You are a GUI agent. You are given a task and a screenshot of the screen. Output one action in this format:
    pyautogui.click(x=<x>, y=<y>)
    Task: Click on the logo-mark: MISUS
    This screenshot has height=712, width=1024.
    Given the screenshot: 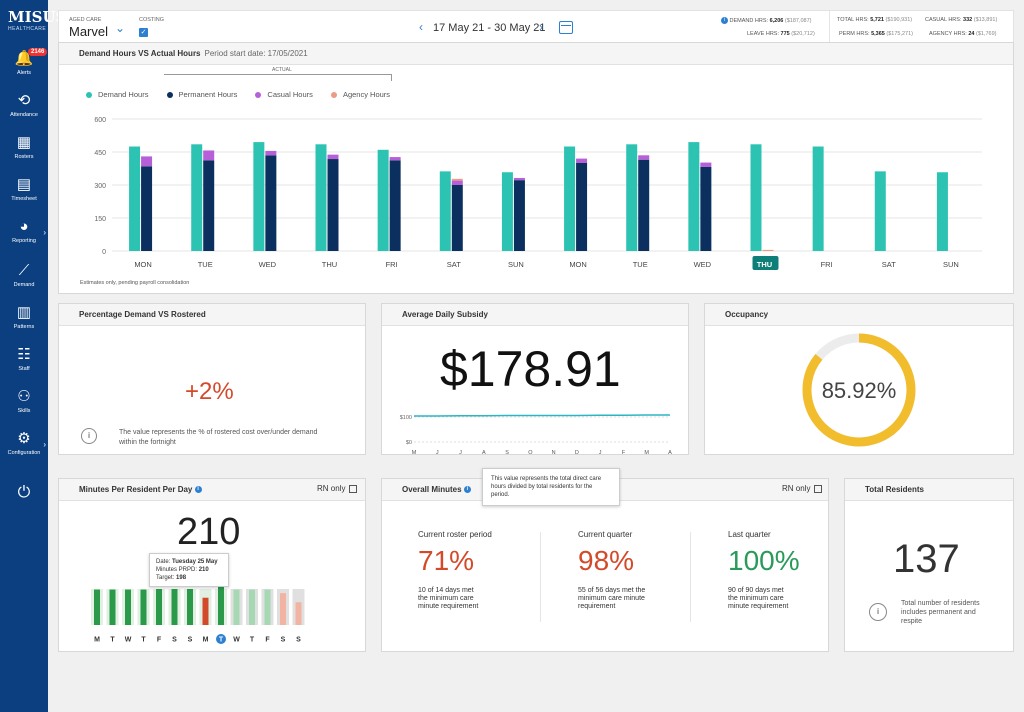 What is the action you would take?
    pyautogui.click(x=37, y=17)
    